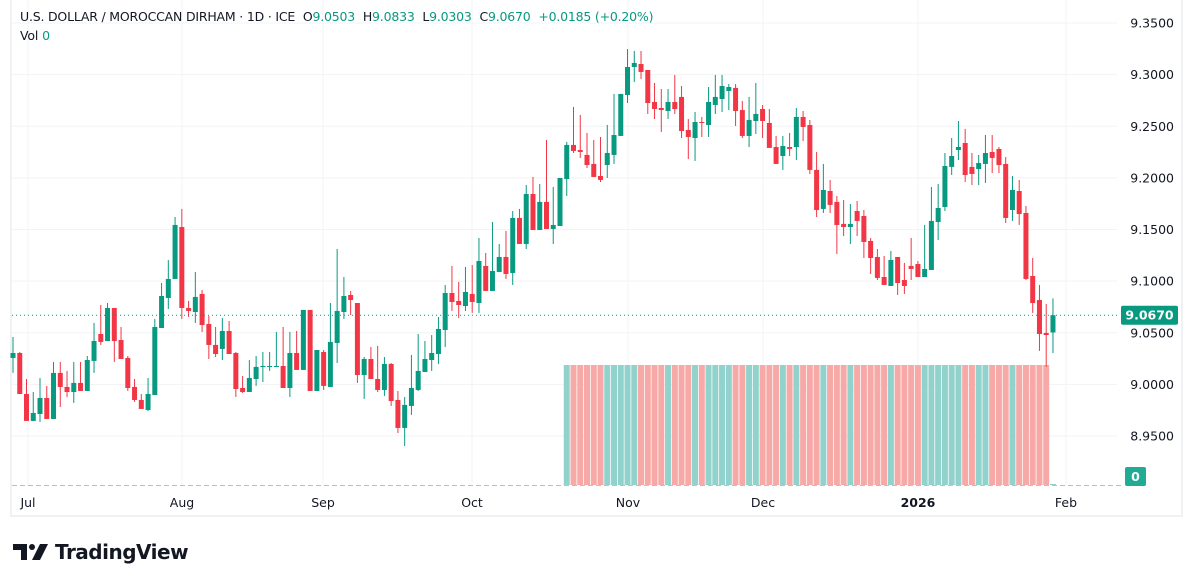 This screenshot has width=1195, height=586. I want to click on last-price-badge: 9.0670, so click(1149, 315).